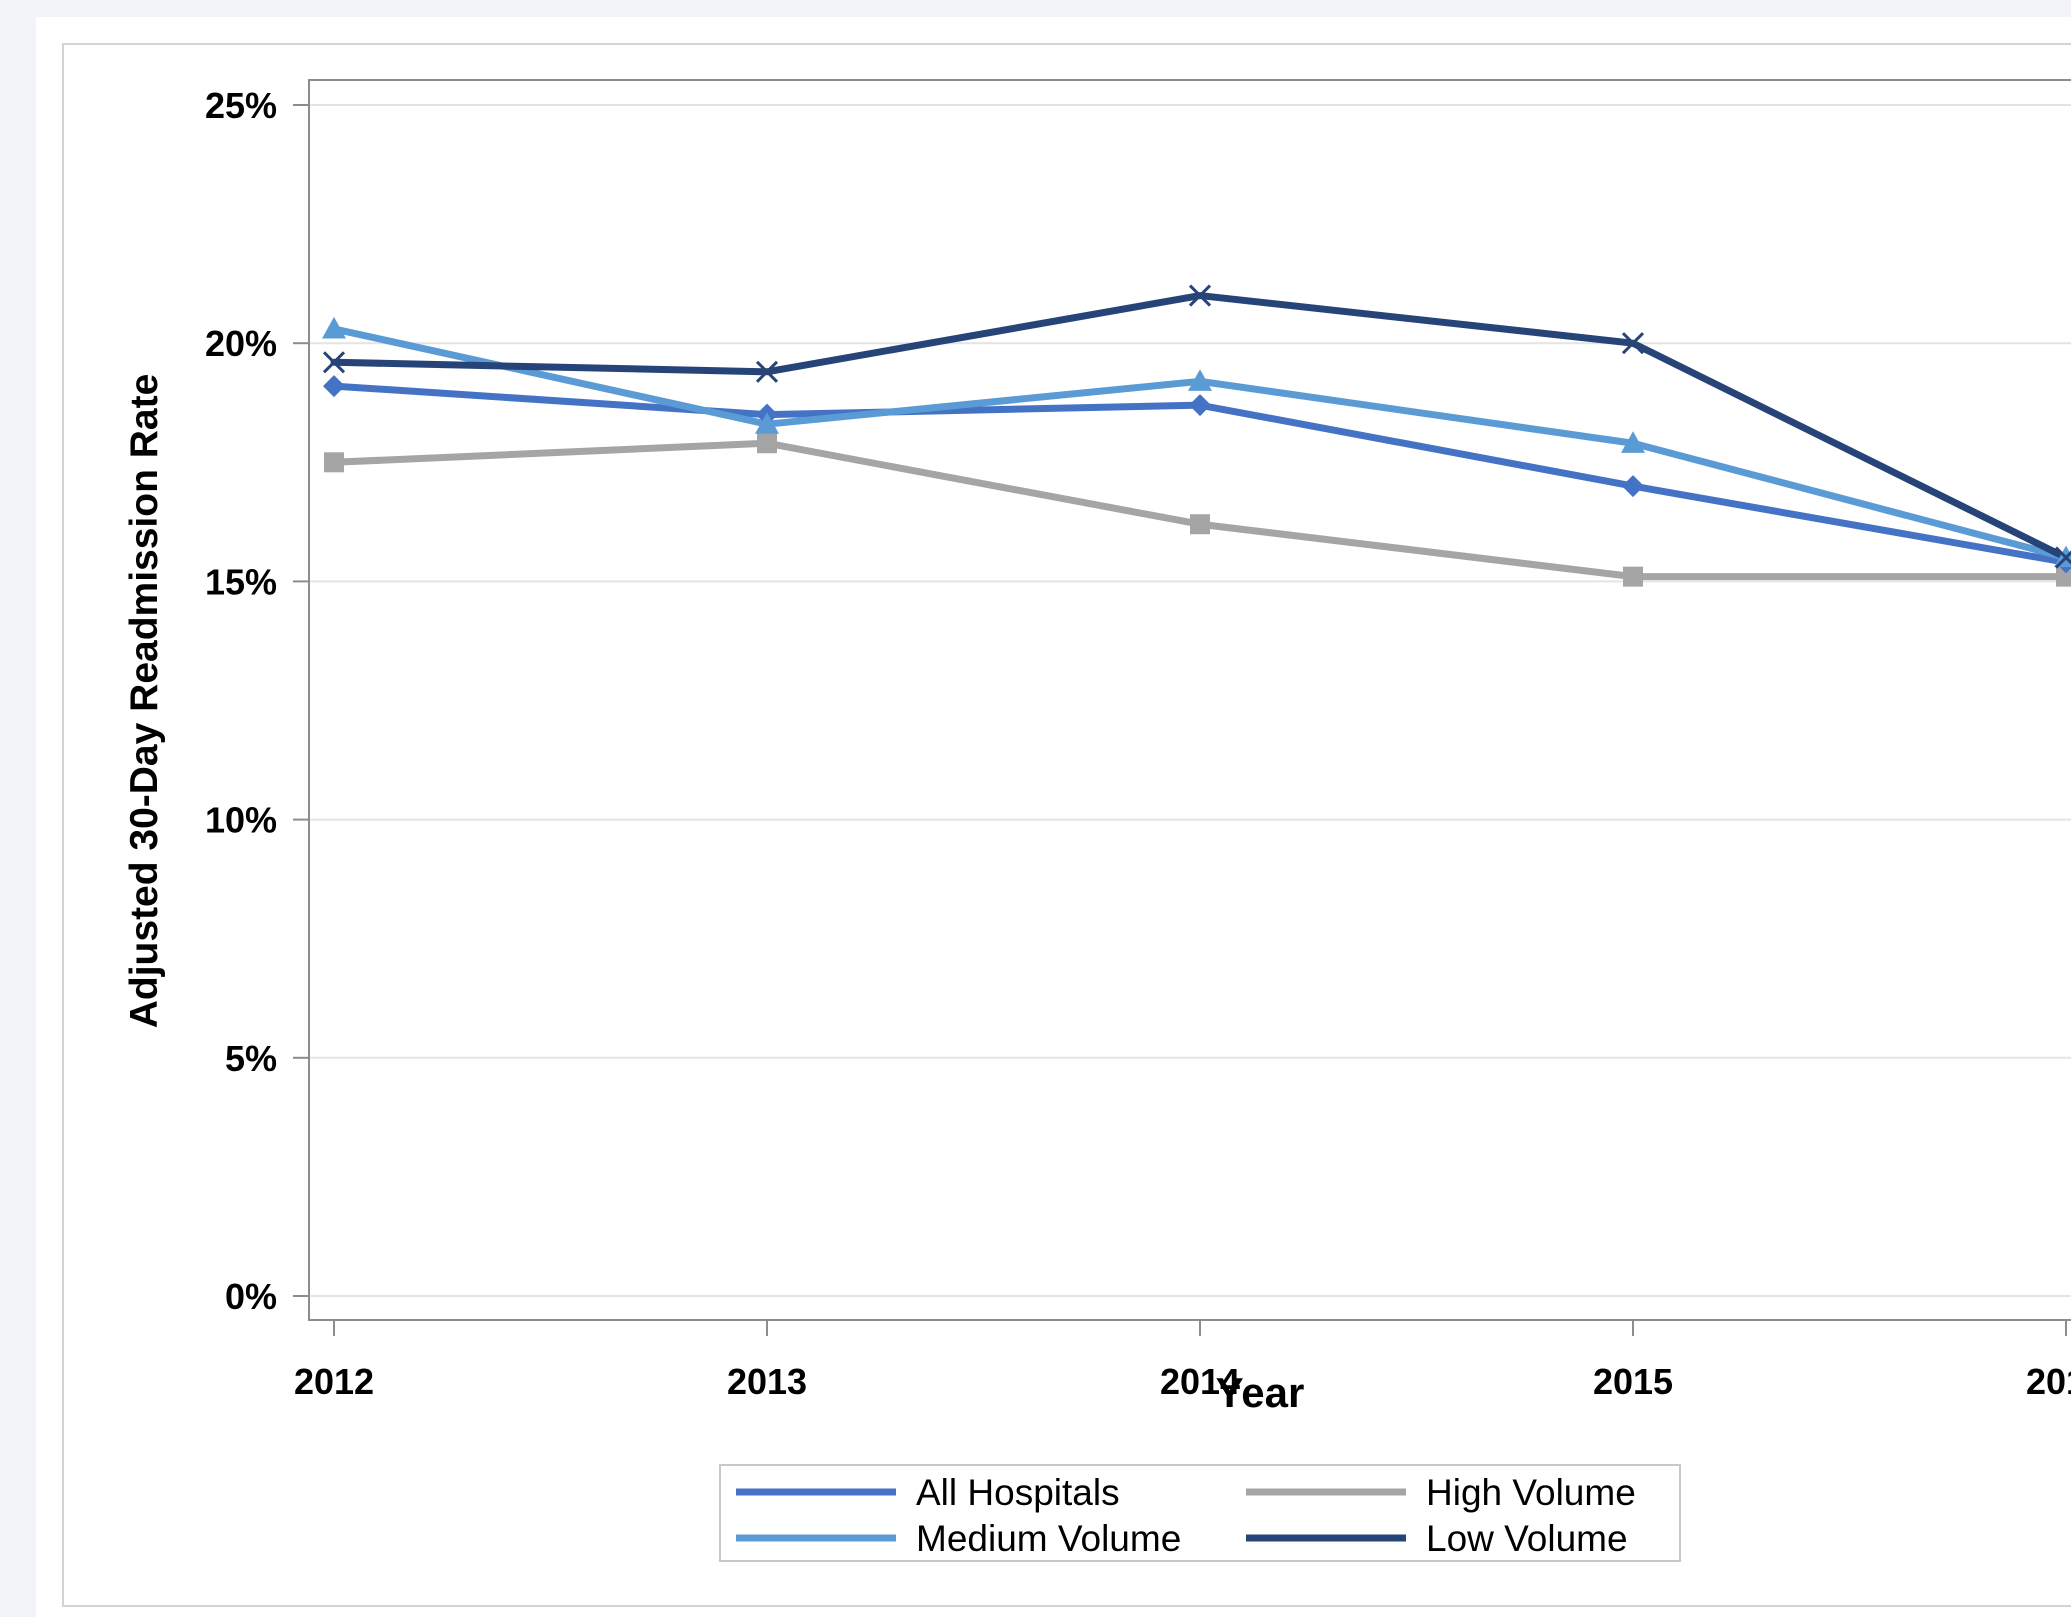 The image size is (2071, 1617). I want to click on x-axis-title: Year, so click(1260, 1392).